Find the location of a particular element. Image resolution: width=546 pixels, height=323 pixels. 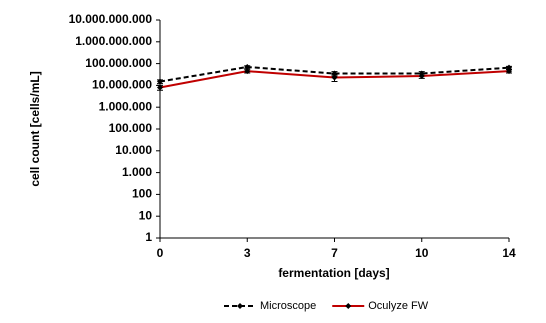

y-tick-label: 1.000 is located at coordinates (137, 172).